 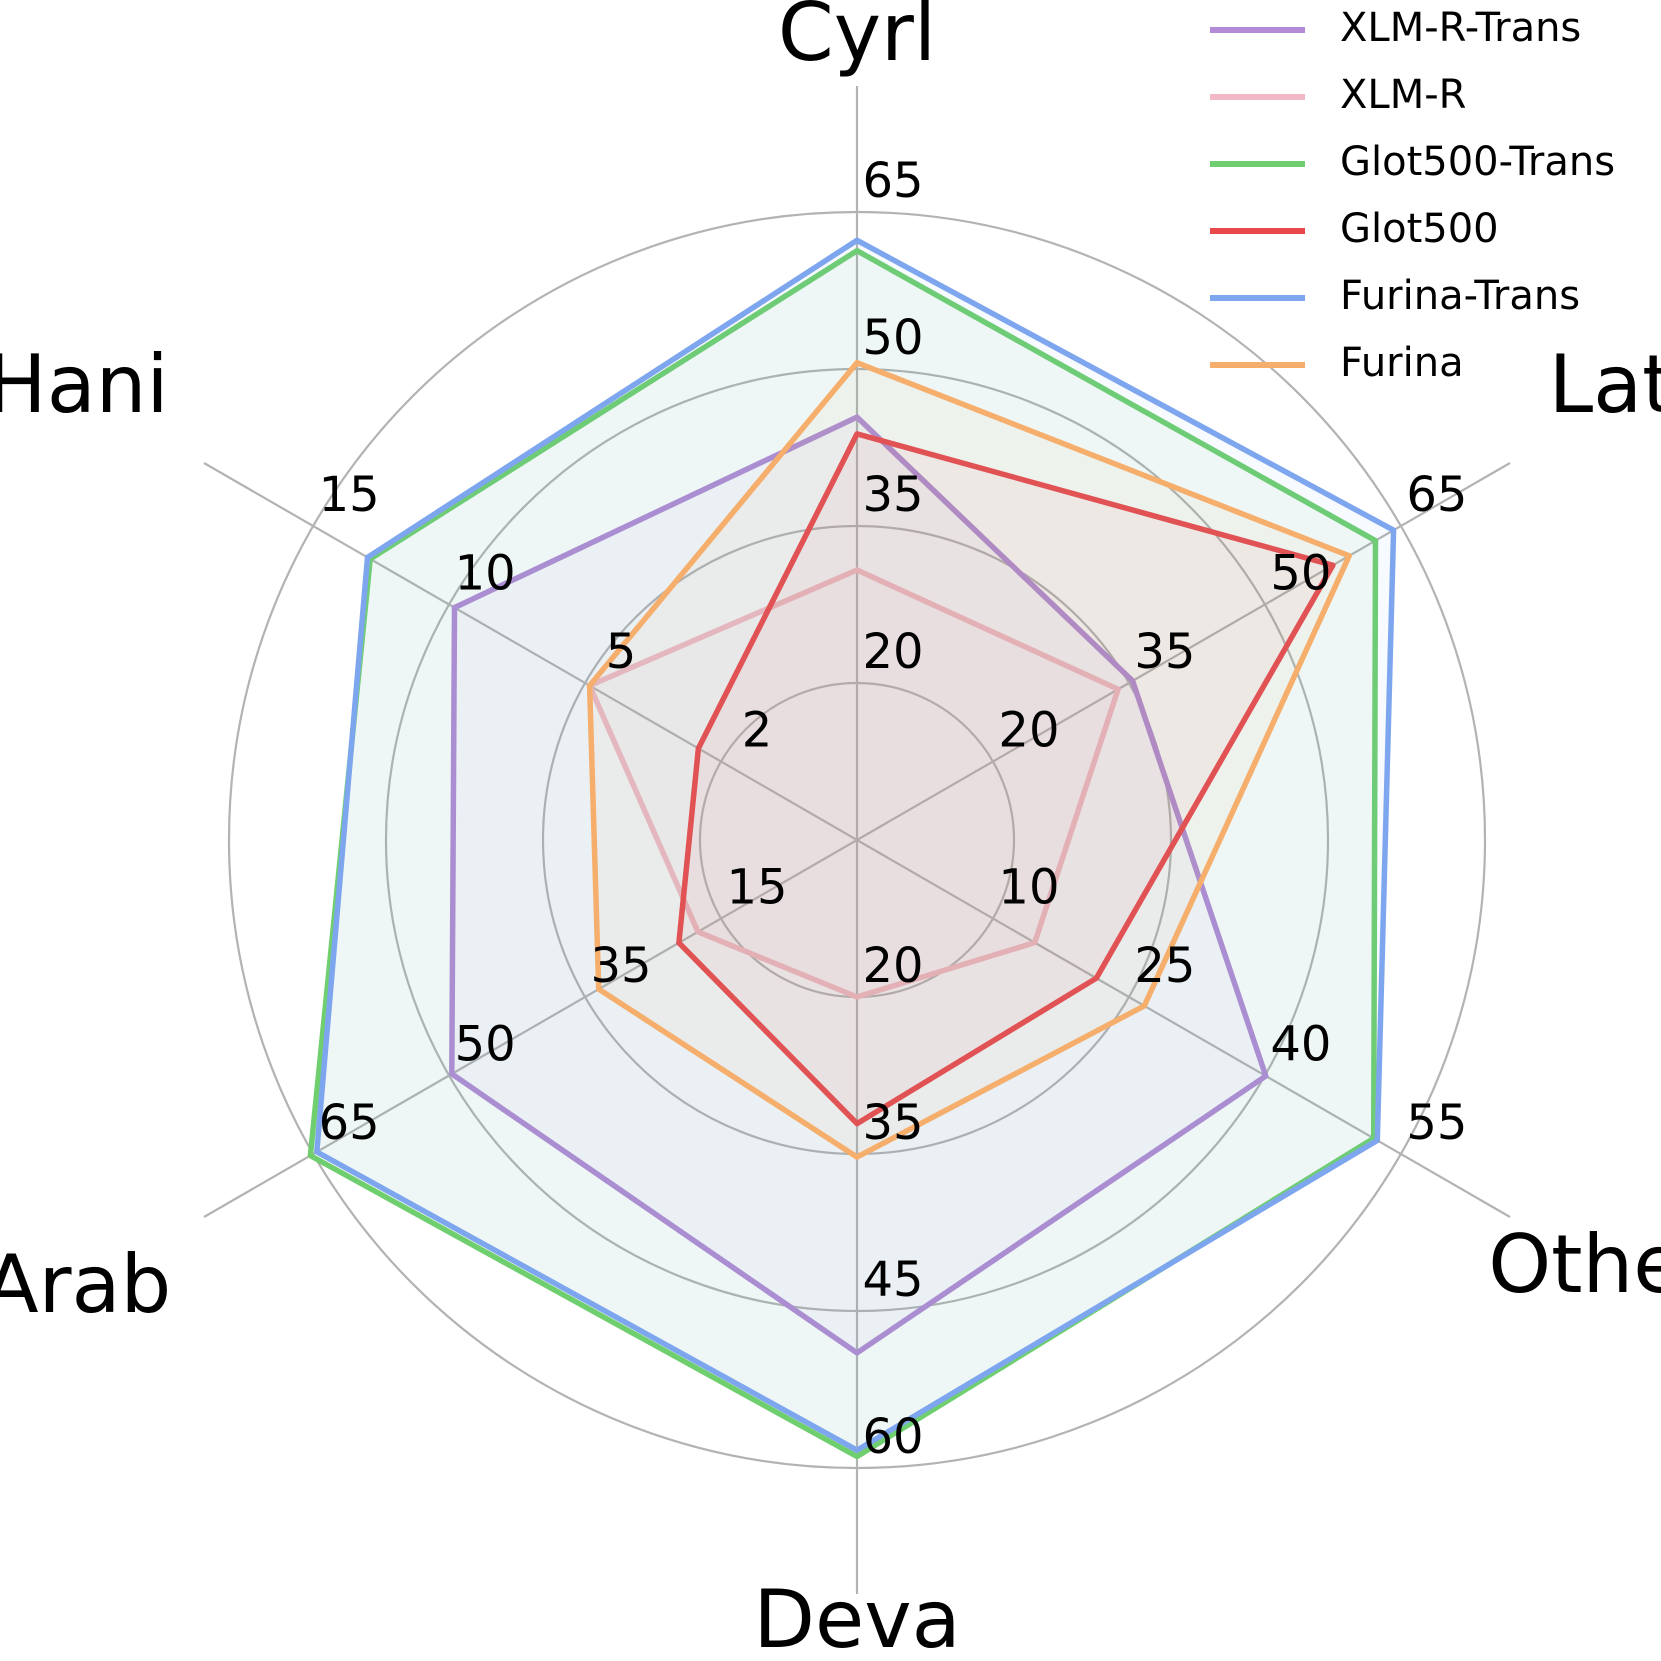 What do you see at coordinates (1574, 1264) in the screenshot?
I see `axis-label-other: Other` at bounding box center [1574, 1264].